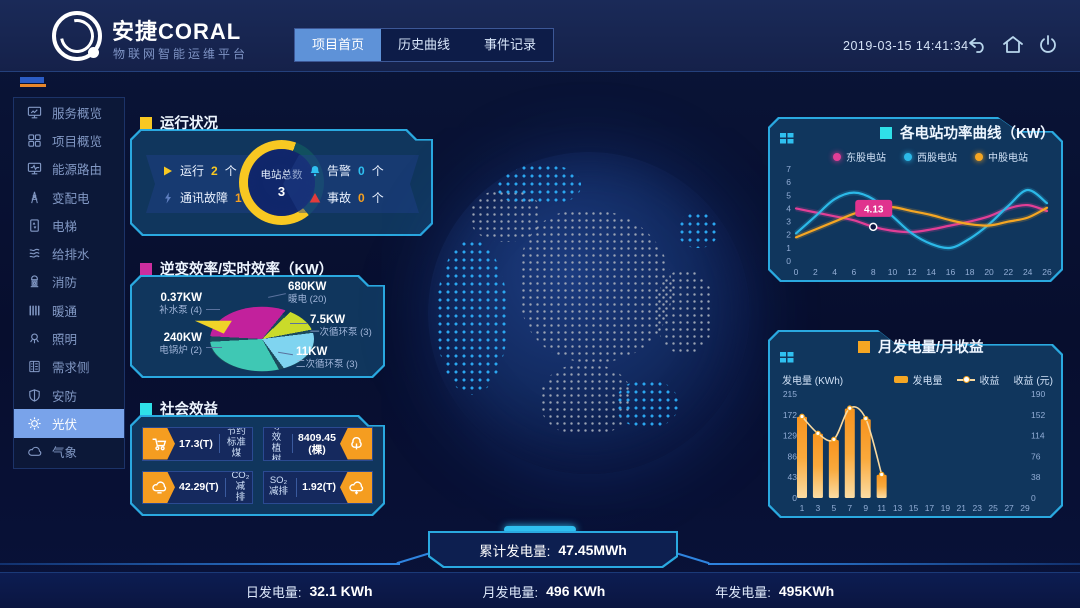  Describe the element at coordinates (790, 394) in the screenshot. I see `svg-text: 215` at that location.